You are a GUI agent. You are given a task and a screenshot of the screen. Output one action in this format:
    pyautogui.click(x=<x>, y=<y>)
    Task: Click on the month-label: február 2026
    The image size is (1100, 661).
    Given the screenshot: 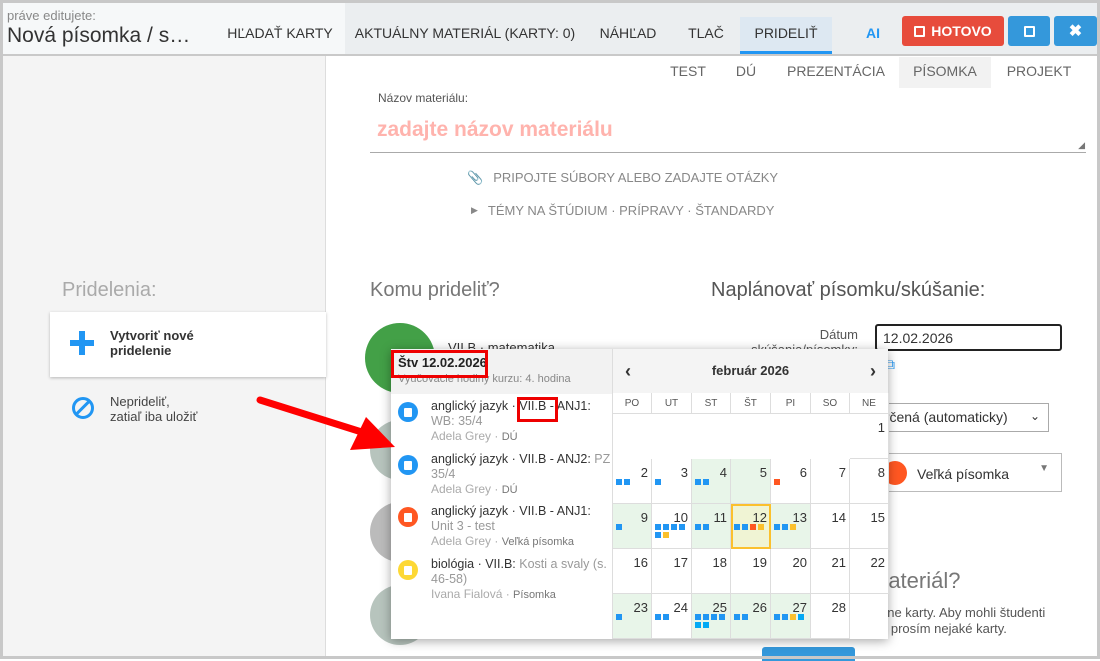 What is the action you would take?
    pyautogui.click(x=750, y=370)
    